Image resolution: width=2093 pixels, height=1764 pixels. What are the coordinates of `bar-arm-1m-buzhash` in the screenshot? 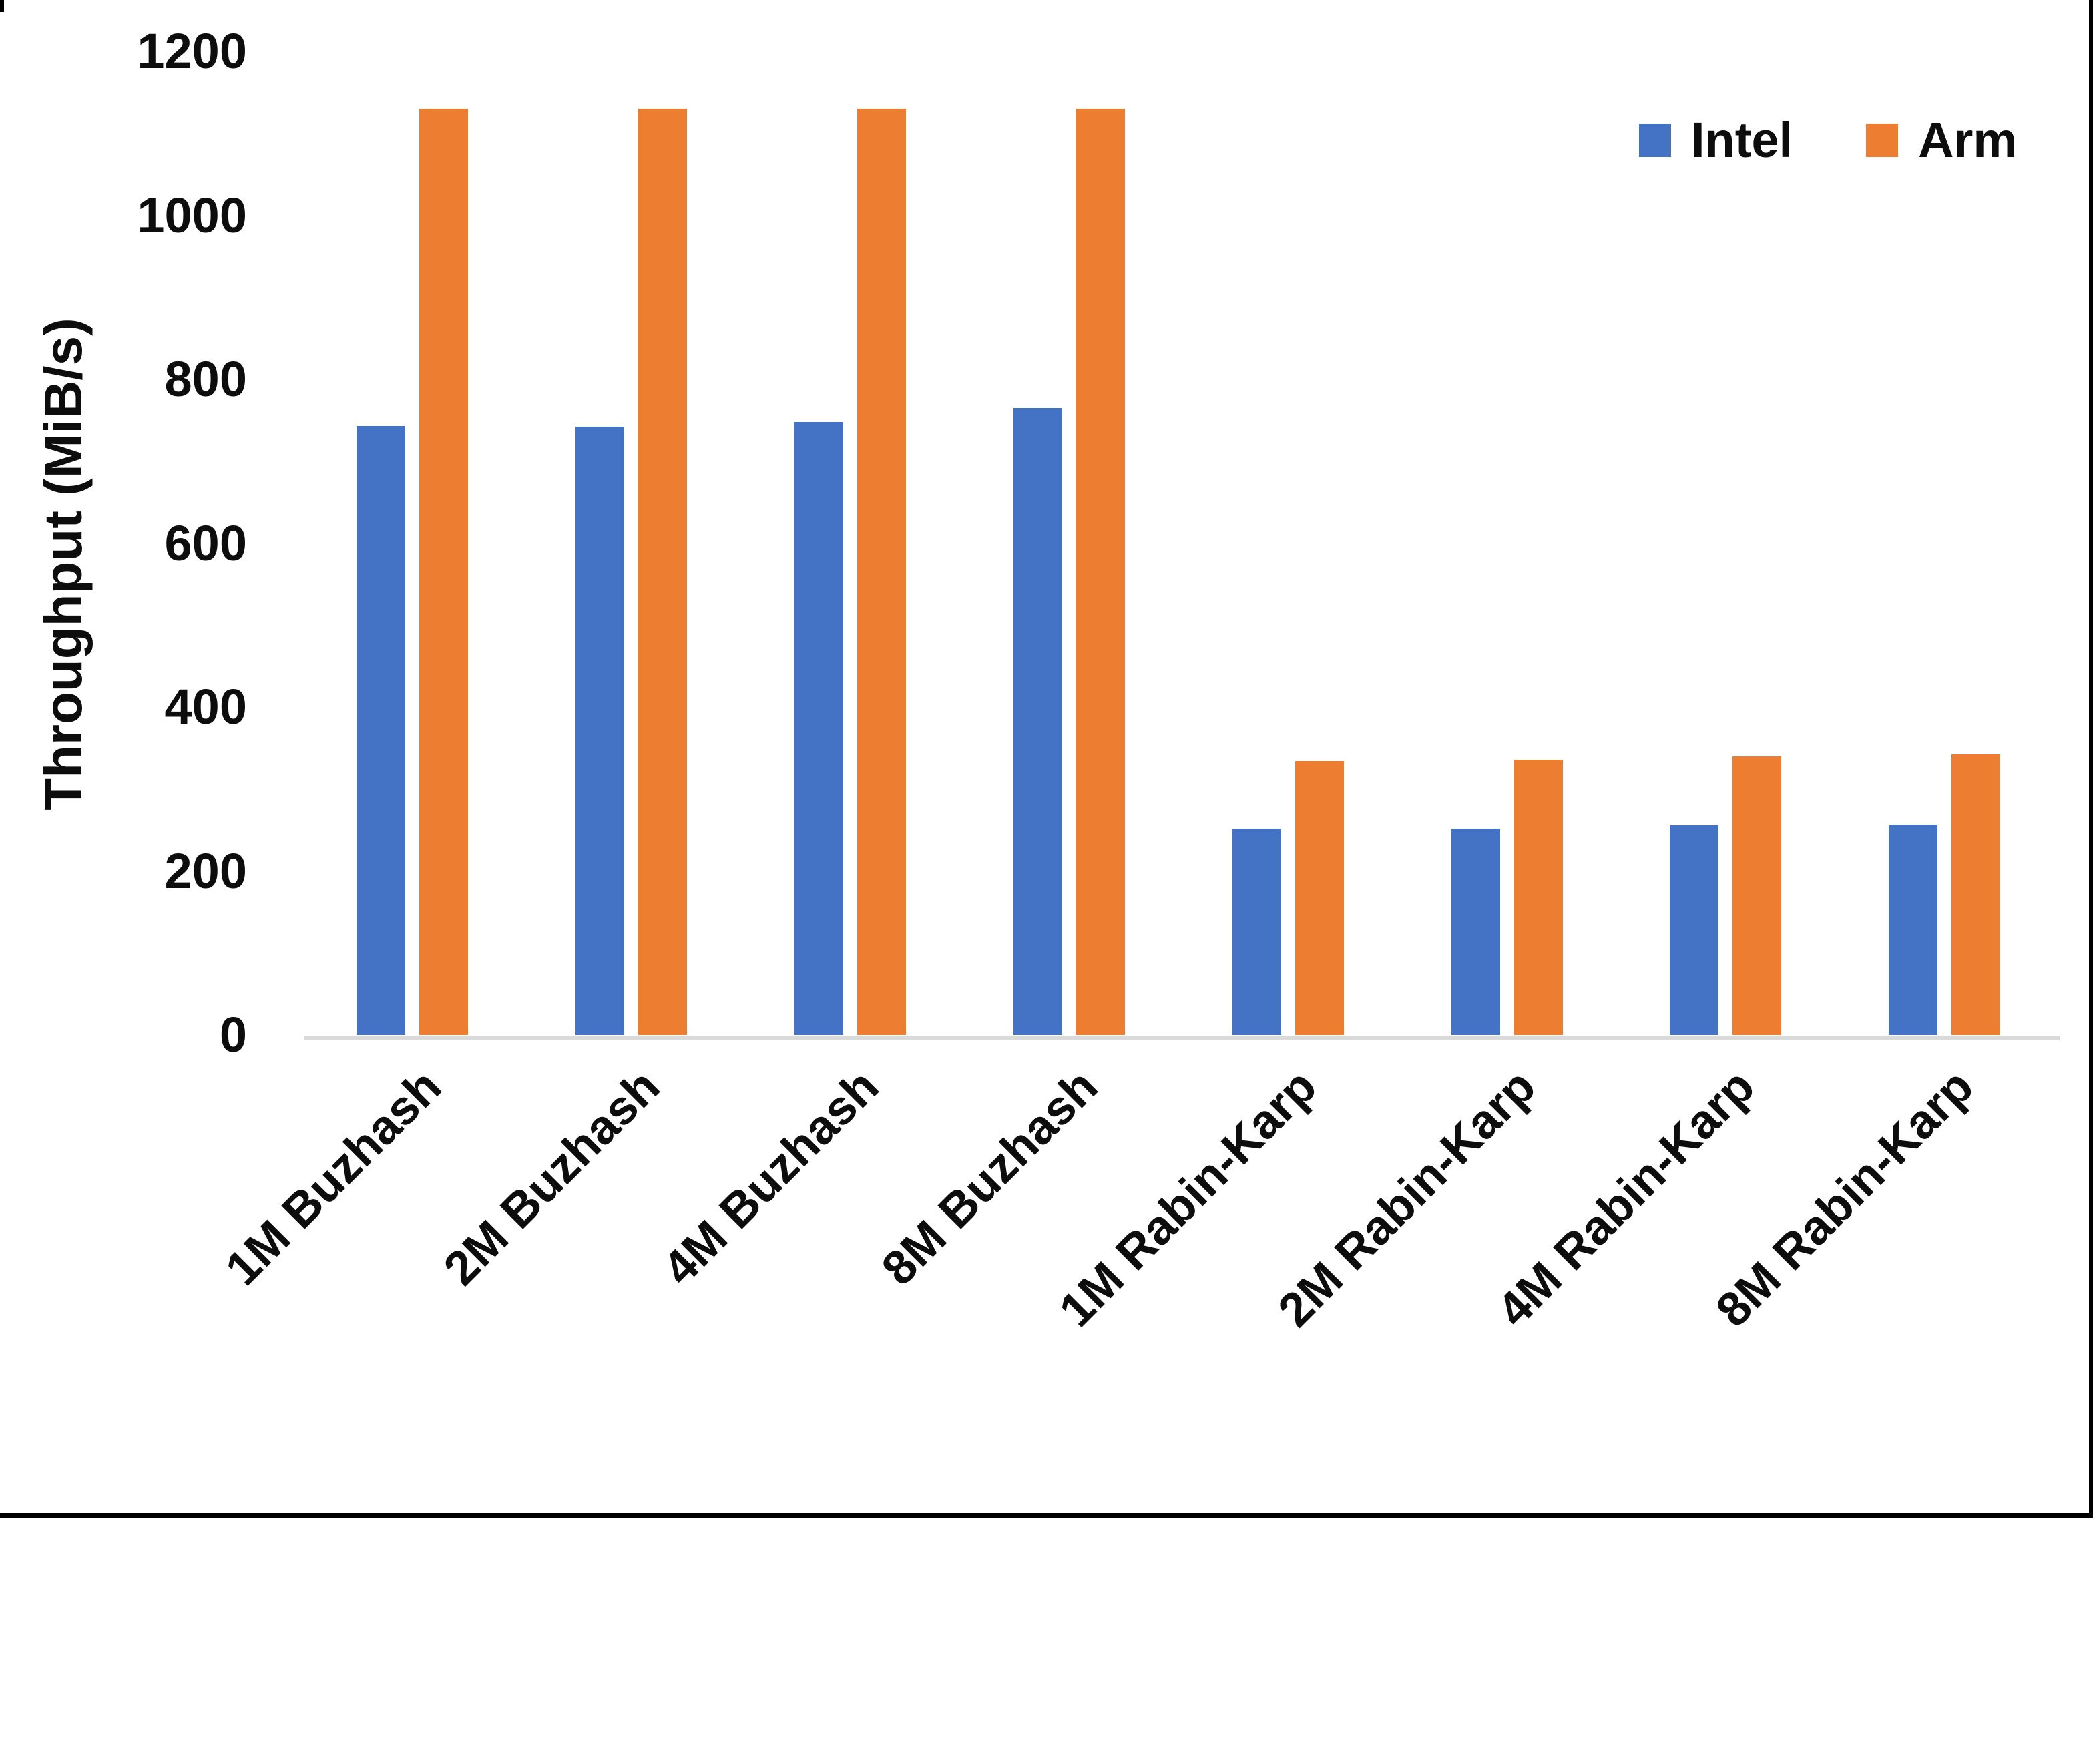 It's located at (443, 572).